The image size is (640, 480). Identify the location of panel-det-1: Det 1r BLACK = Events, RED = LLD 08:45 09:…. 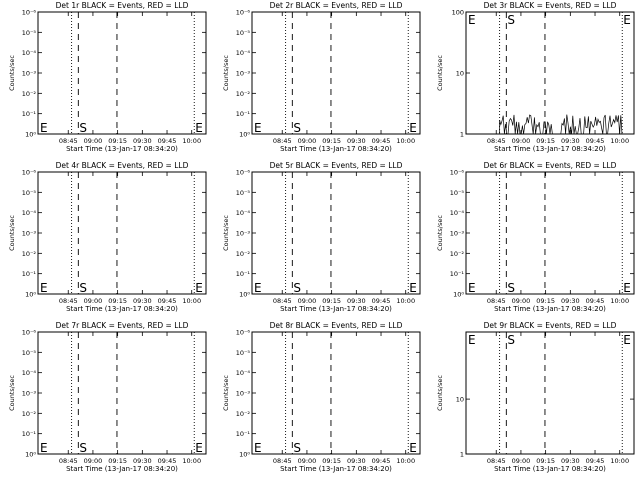
(107, 77).